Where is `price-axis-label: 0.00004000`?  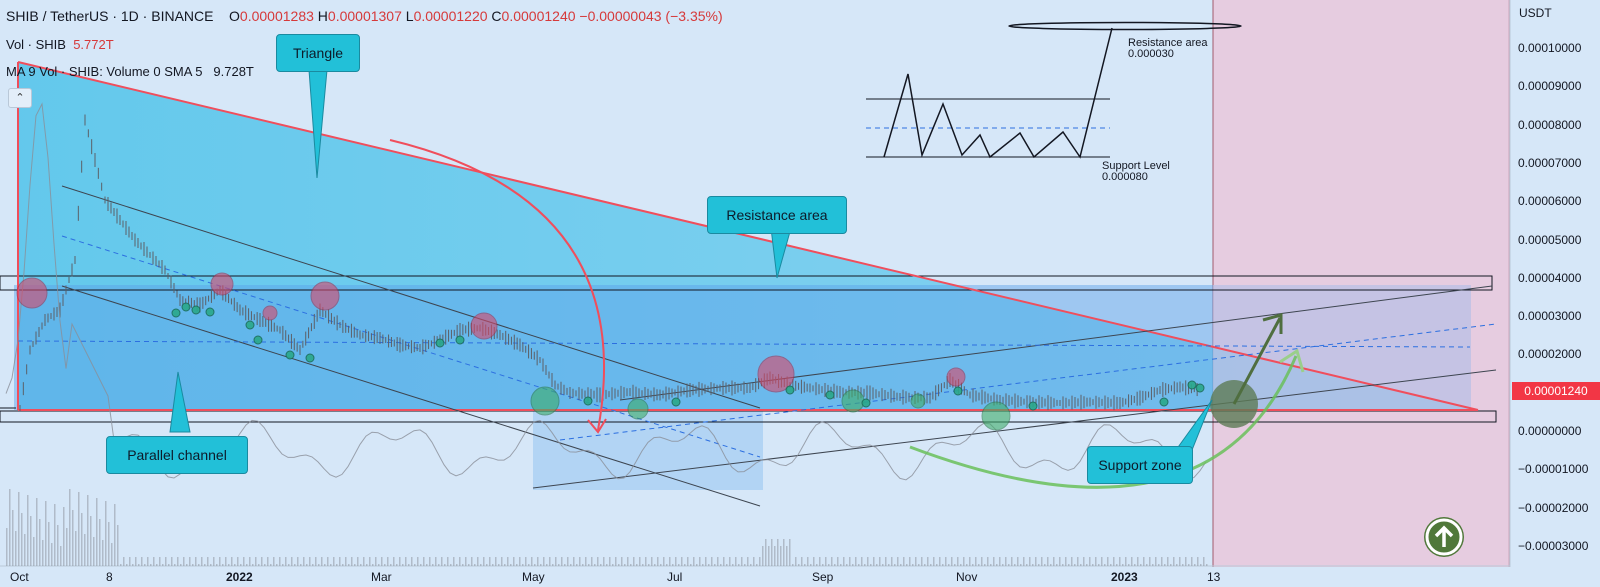
price-axis-label: 0.00004000 is located at coordinates (1550, 277).